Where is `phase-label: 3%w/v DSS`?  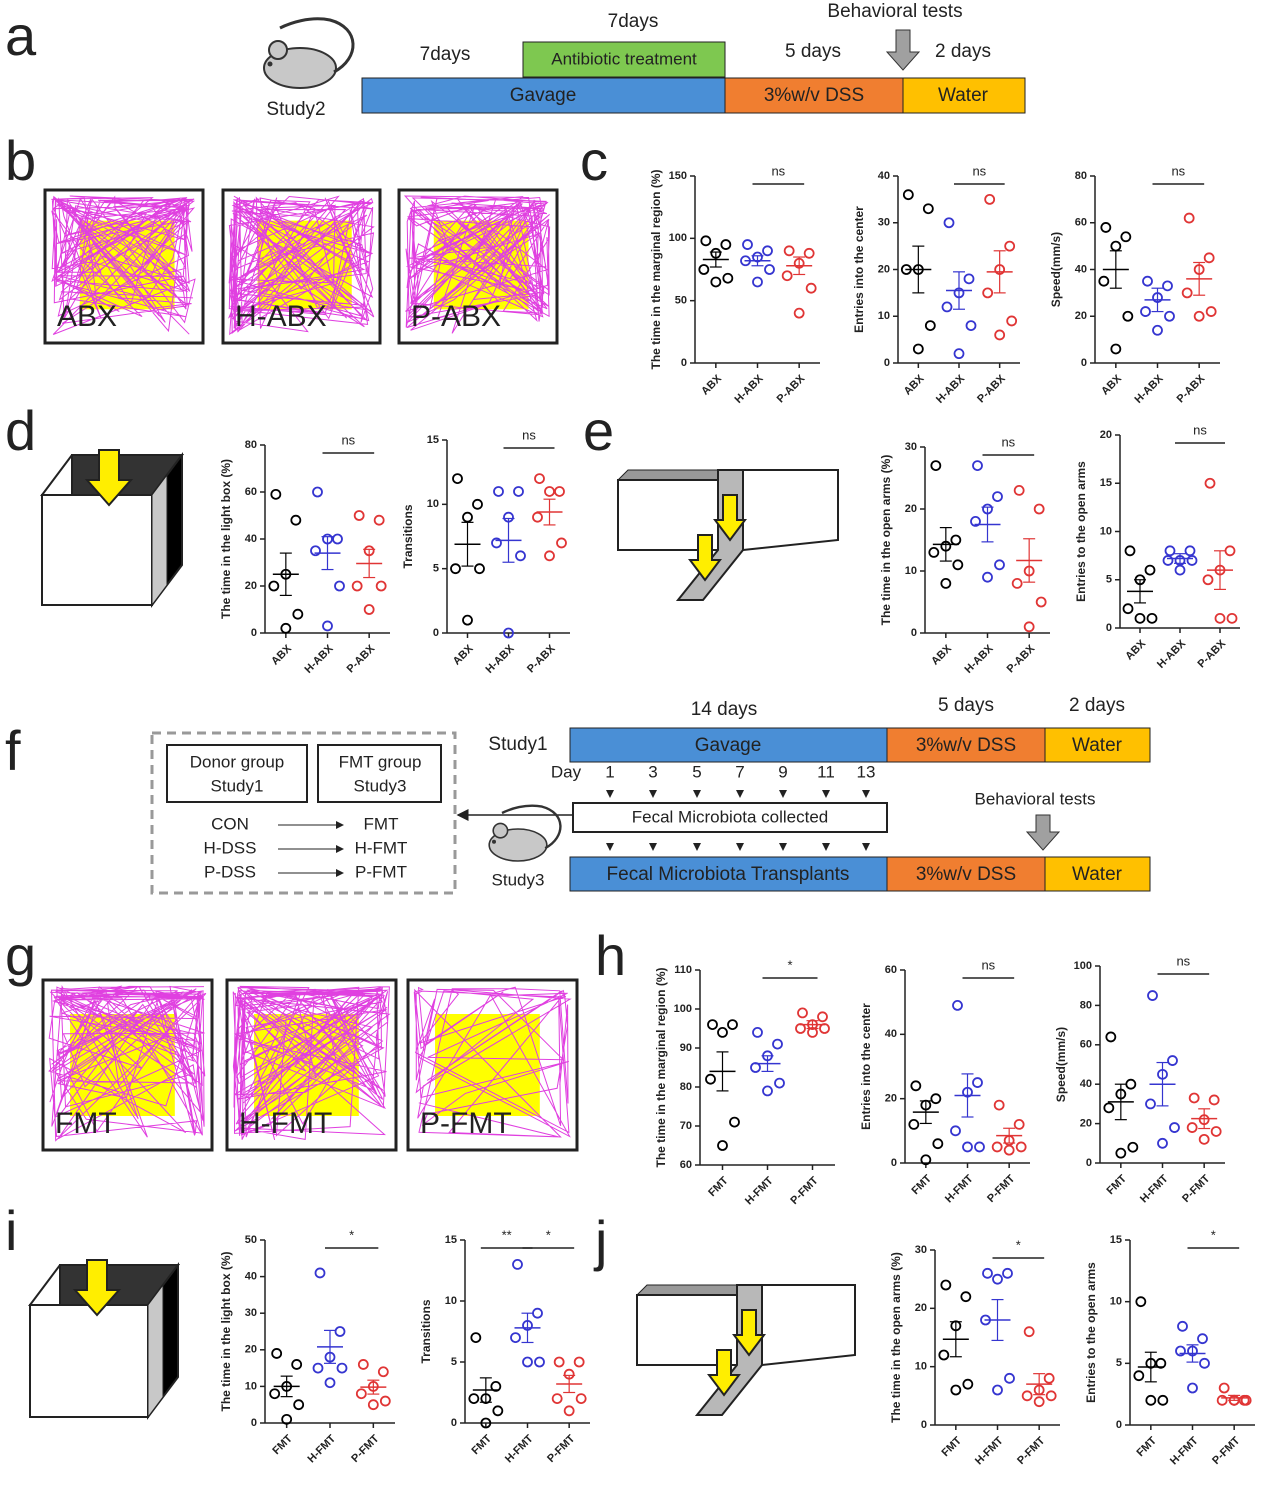
phase-label: 3%w/v DSS is located at coordinates (966, 745).